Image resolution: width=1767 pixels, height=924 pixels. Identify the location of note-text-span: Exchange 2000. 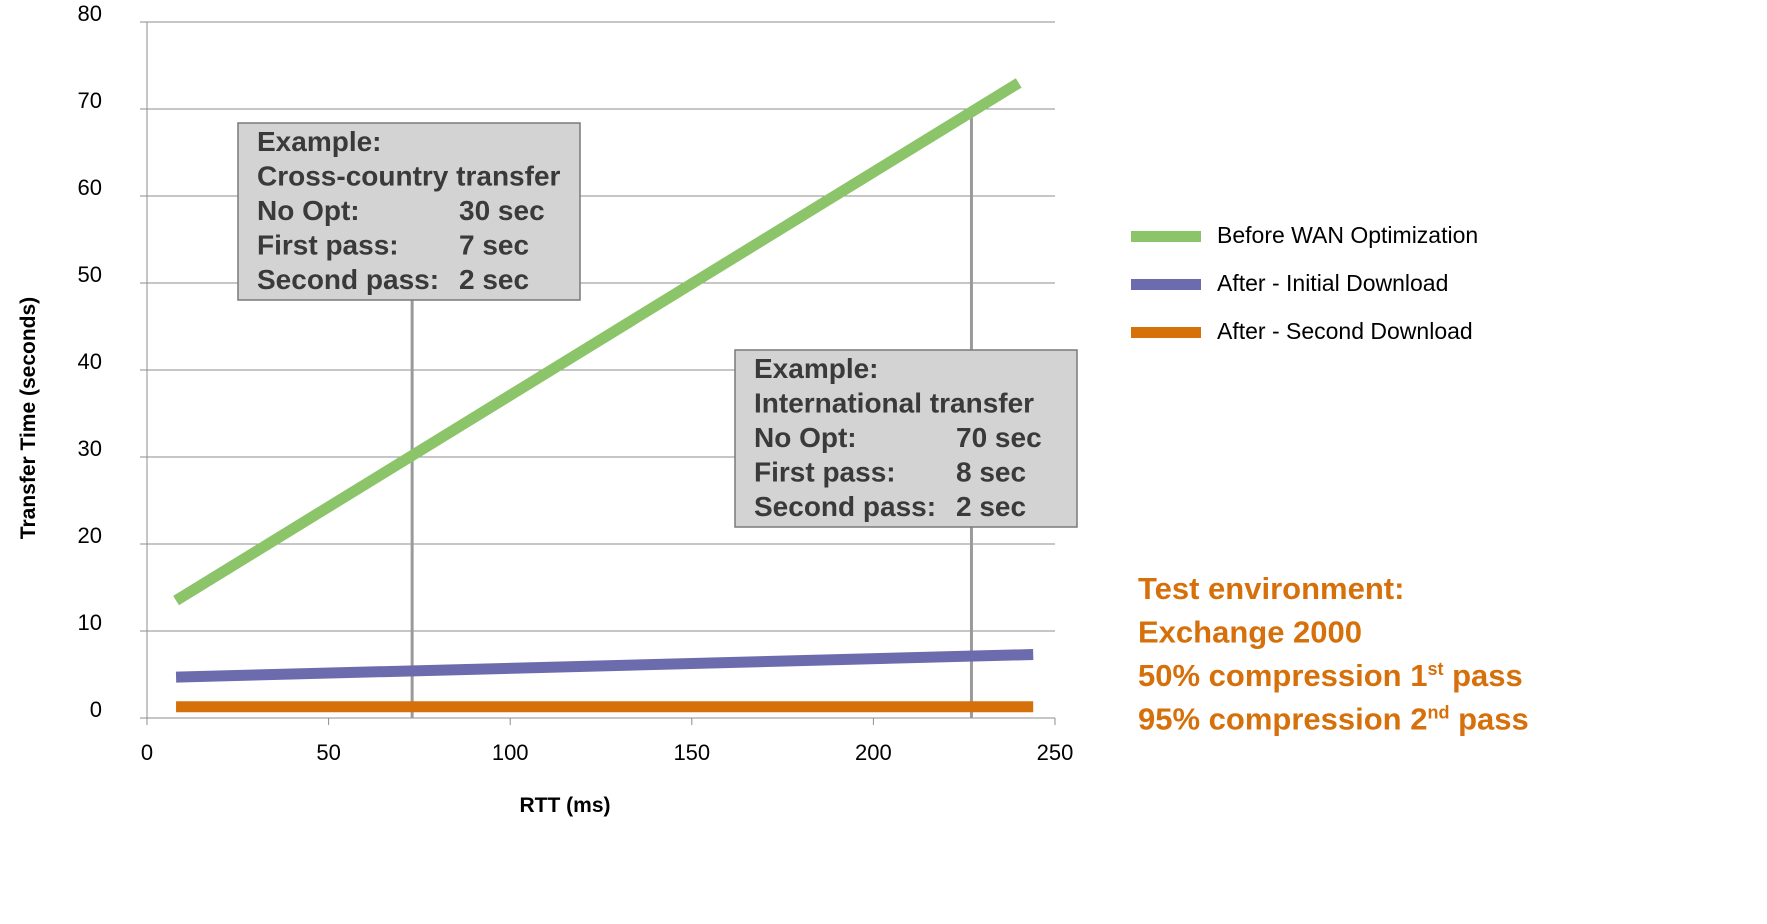
(1250, 632).